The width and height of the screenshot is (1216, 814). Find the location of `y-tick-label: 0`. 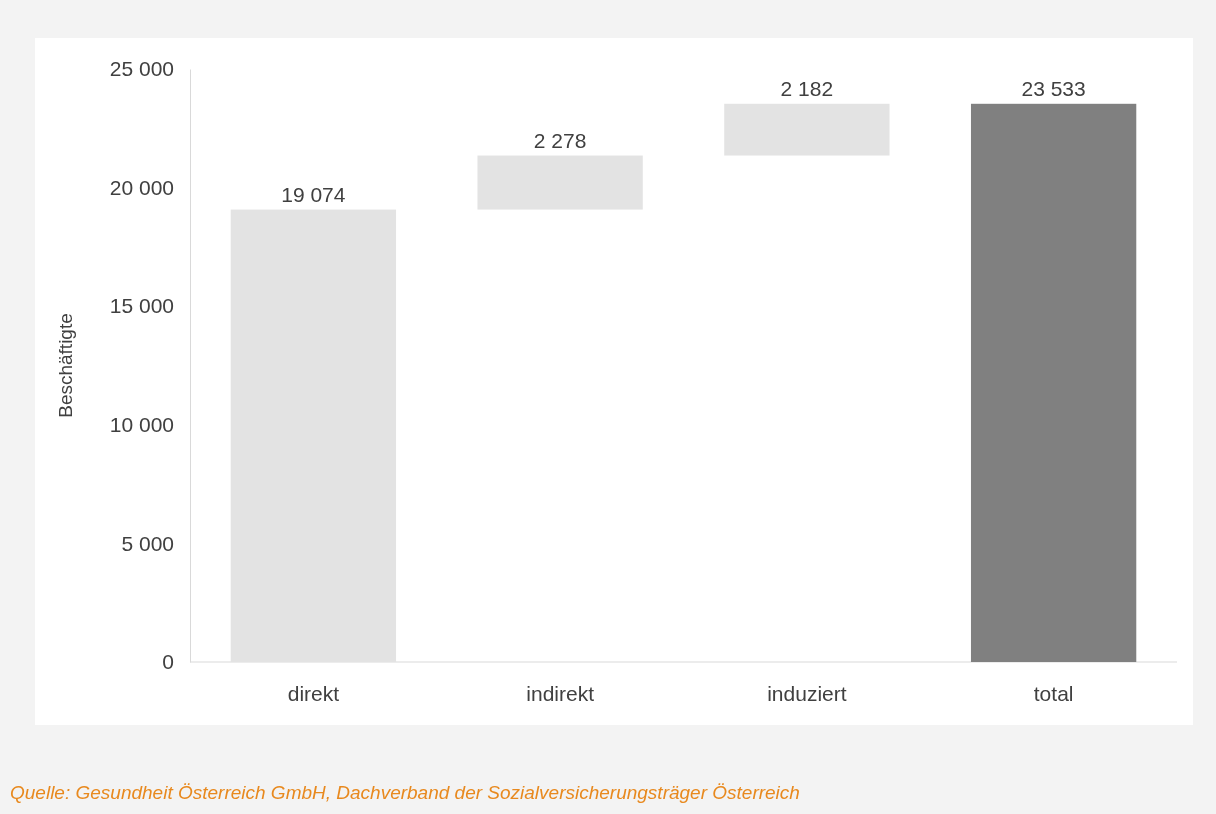

y-tick-label: 0 is located at coordinates (168, 662).